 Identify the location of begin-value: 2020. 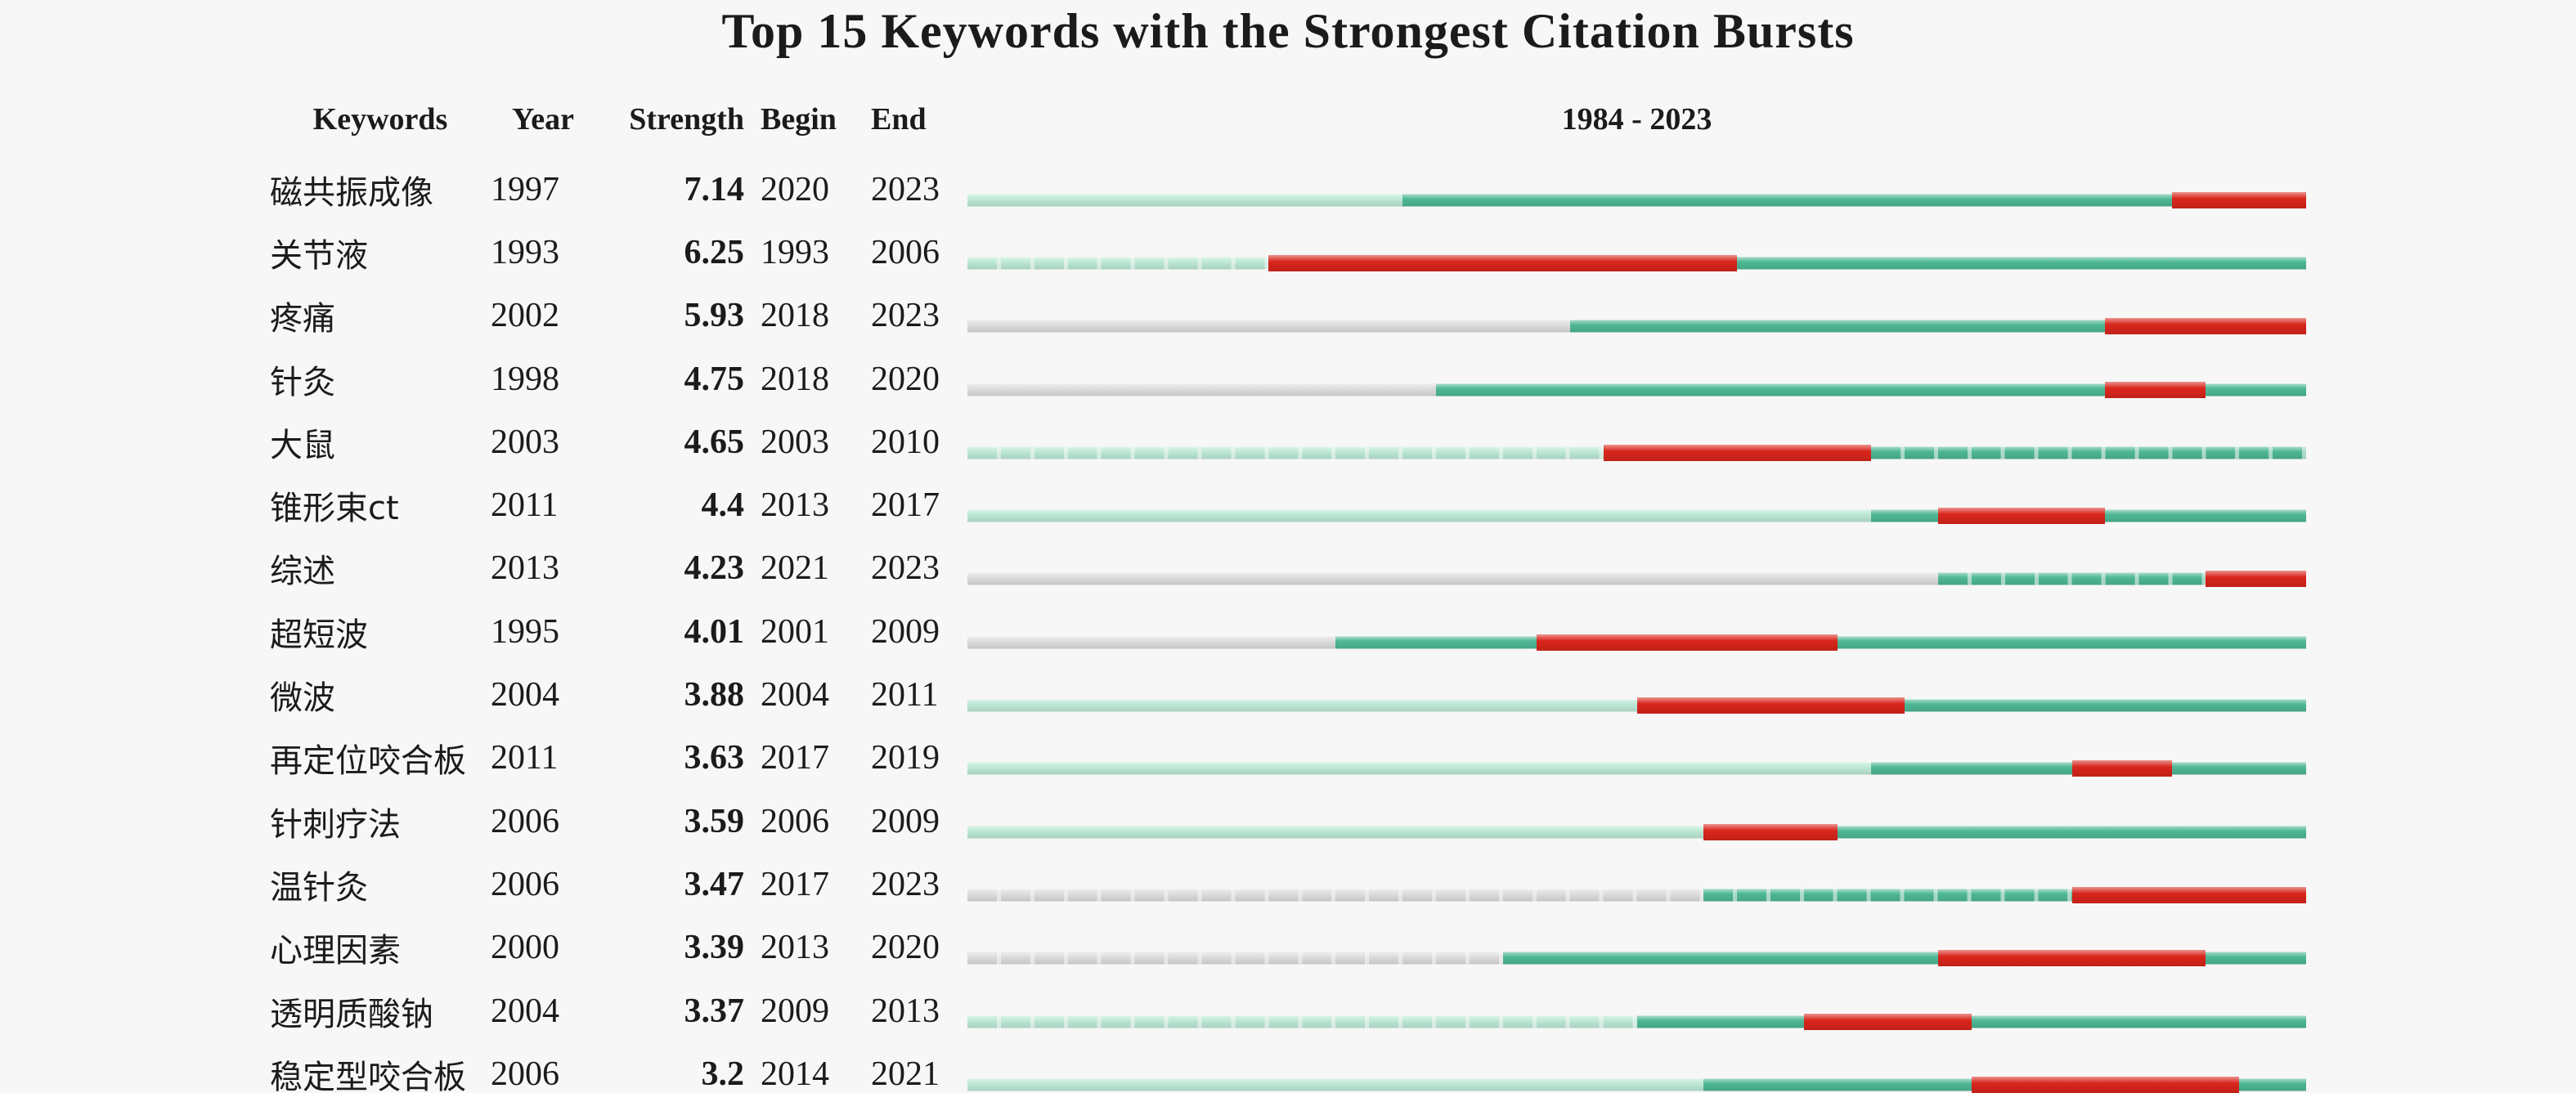
(795, 189).